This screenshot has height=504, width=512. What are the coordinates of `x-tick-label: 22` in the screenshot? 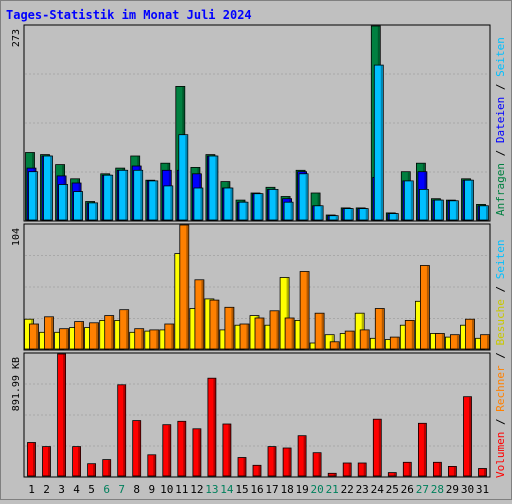 It's located at (347, 489).